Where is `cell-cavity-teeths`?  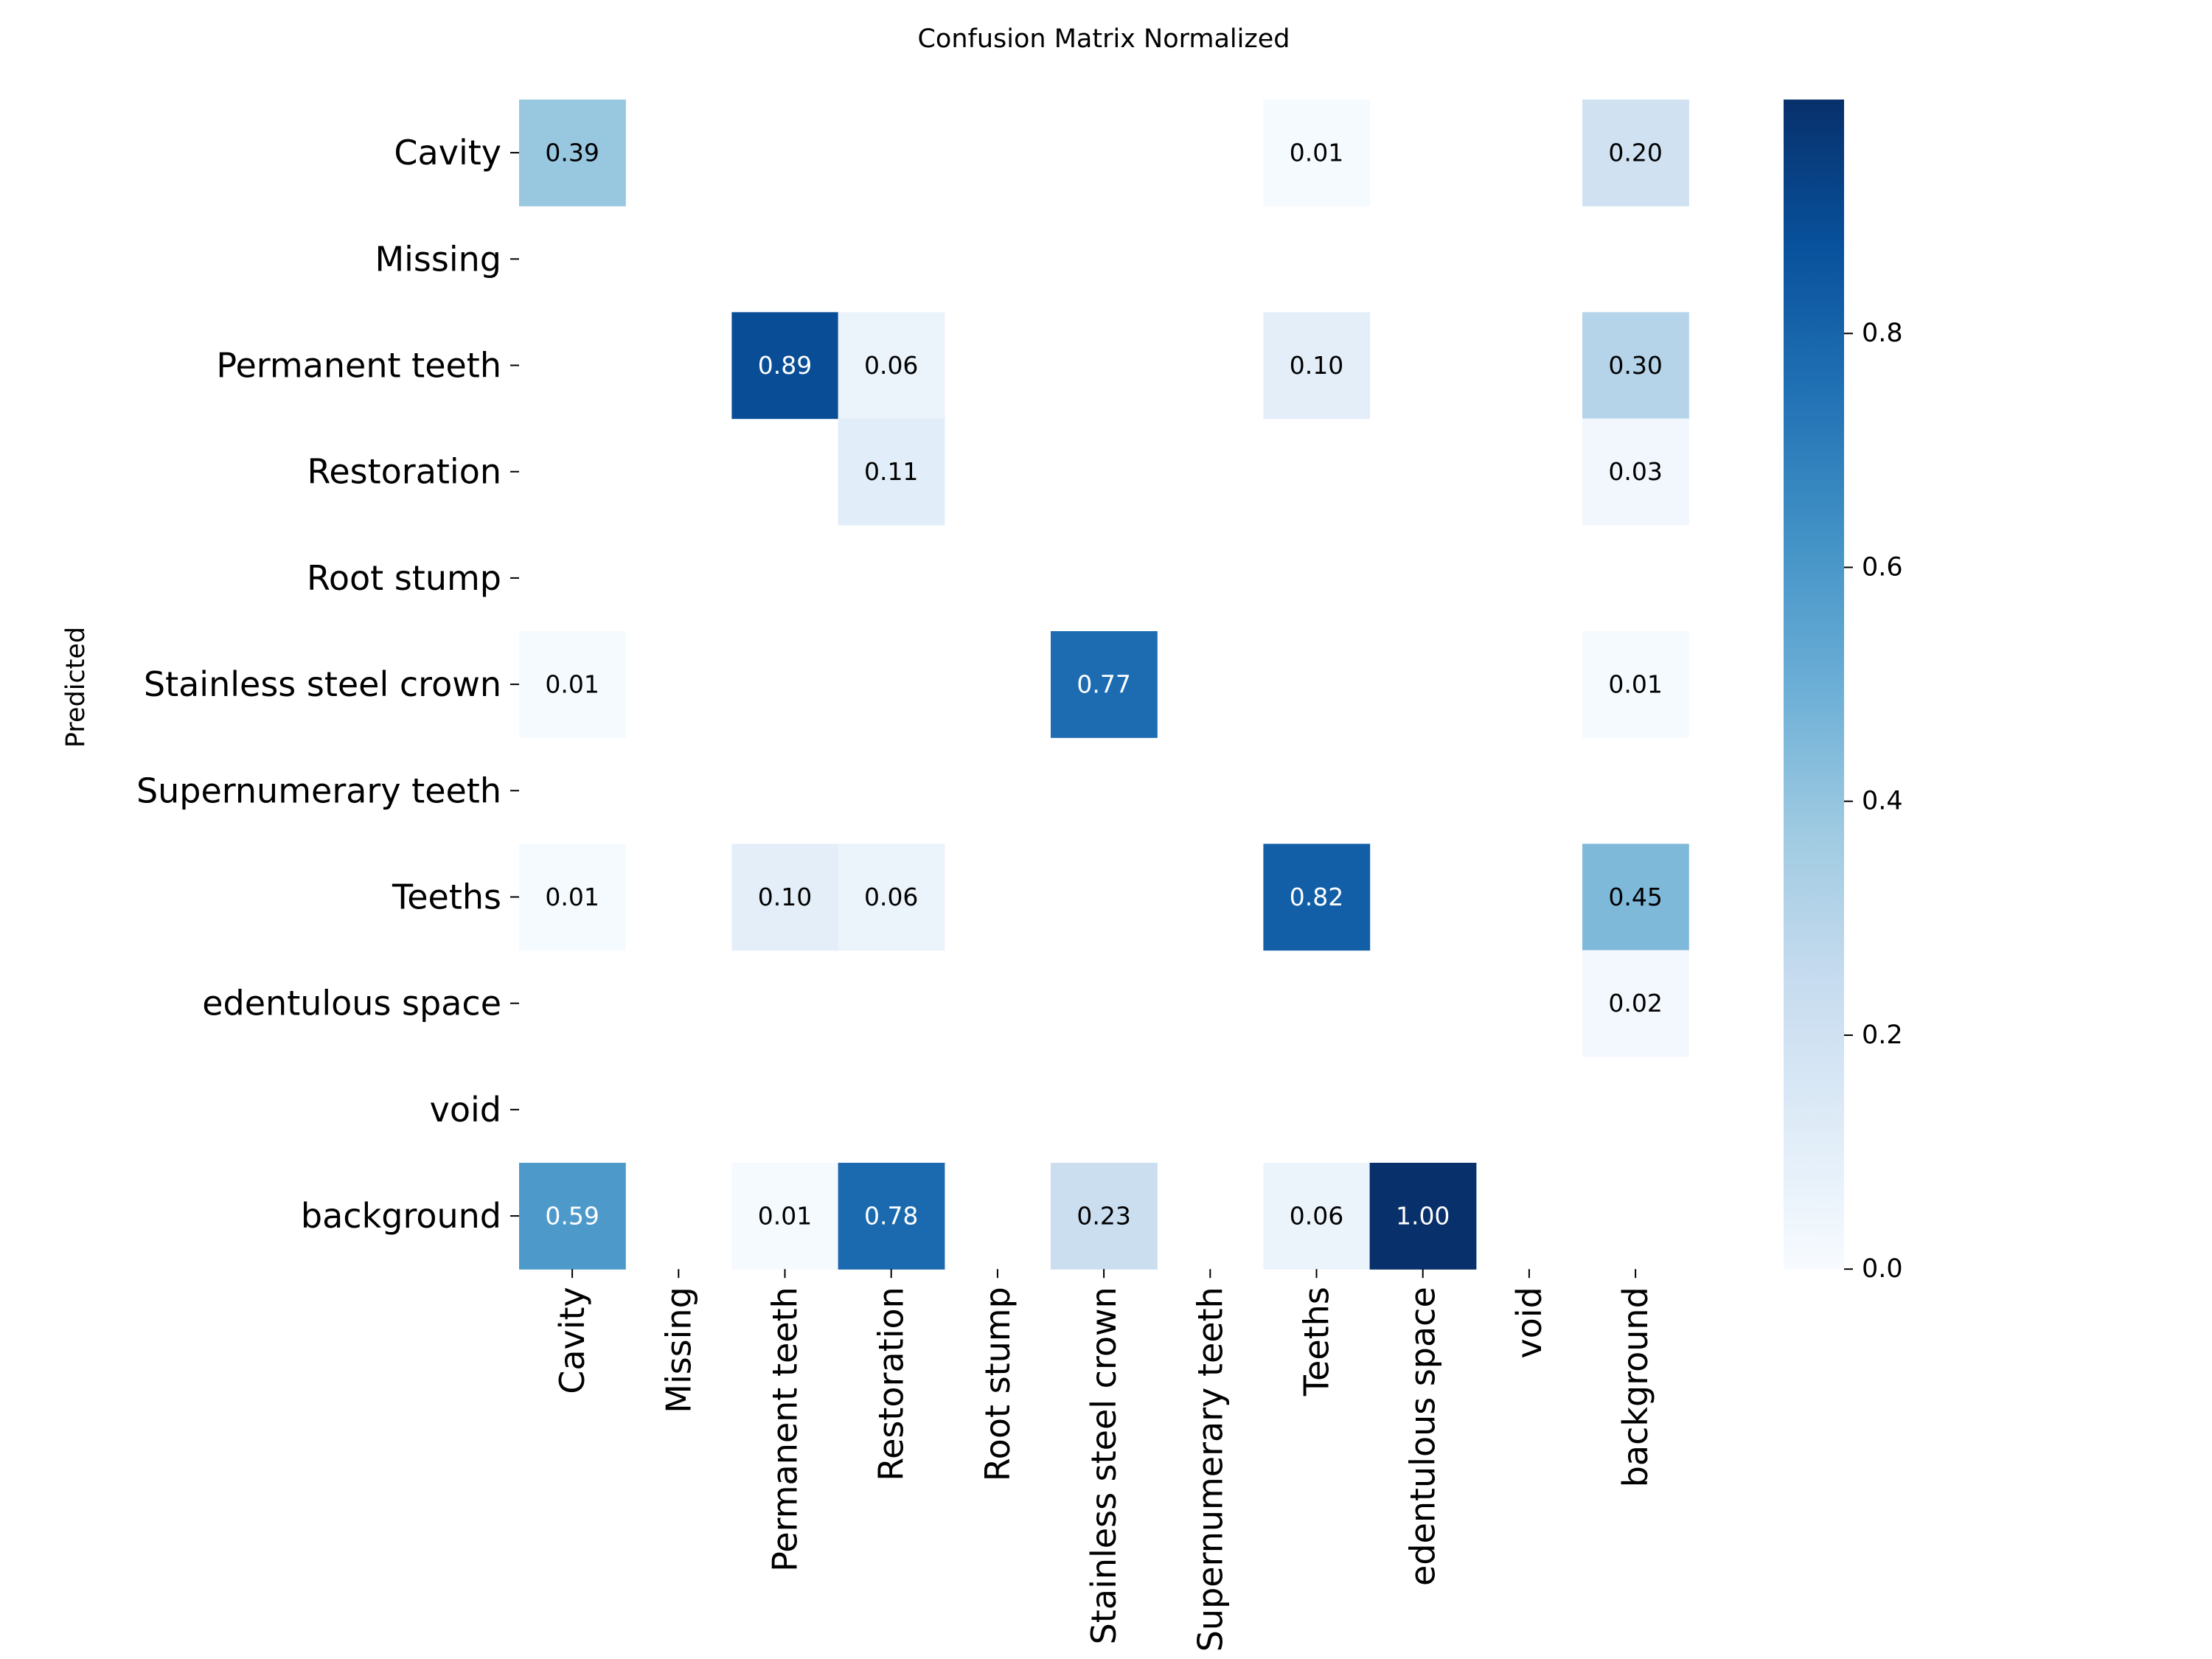 cell-cavity-teeths is located at coordinates (1317, 153).